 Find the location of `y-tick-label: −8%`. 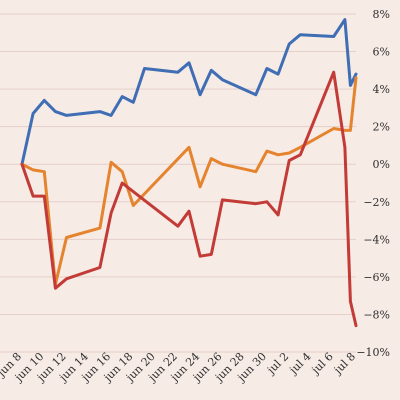

y-tick-label: −8% is located at coordinates (376, 314).